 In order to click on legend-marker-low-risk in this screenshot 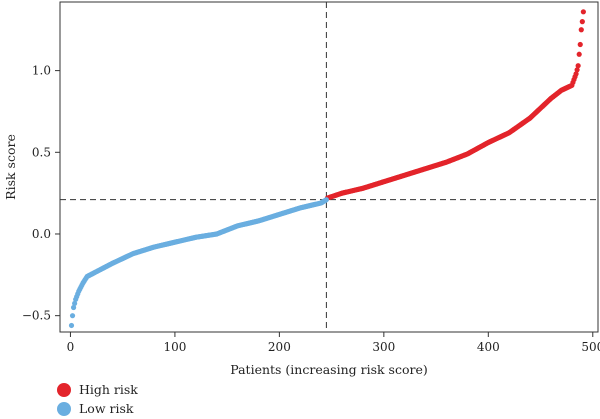, I will do `click(64, 409)`.